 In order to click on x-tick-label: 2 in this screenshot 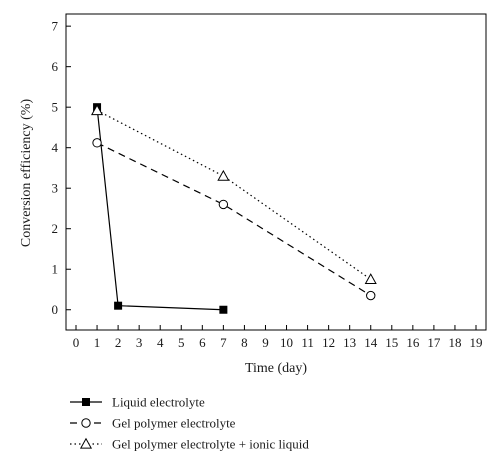, I will do `click(118, 342)`.